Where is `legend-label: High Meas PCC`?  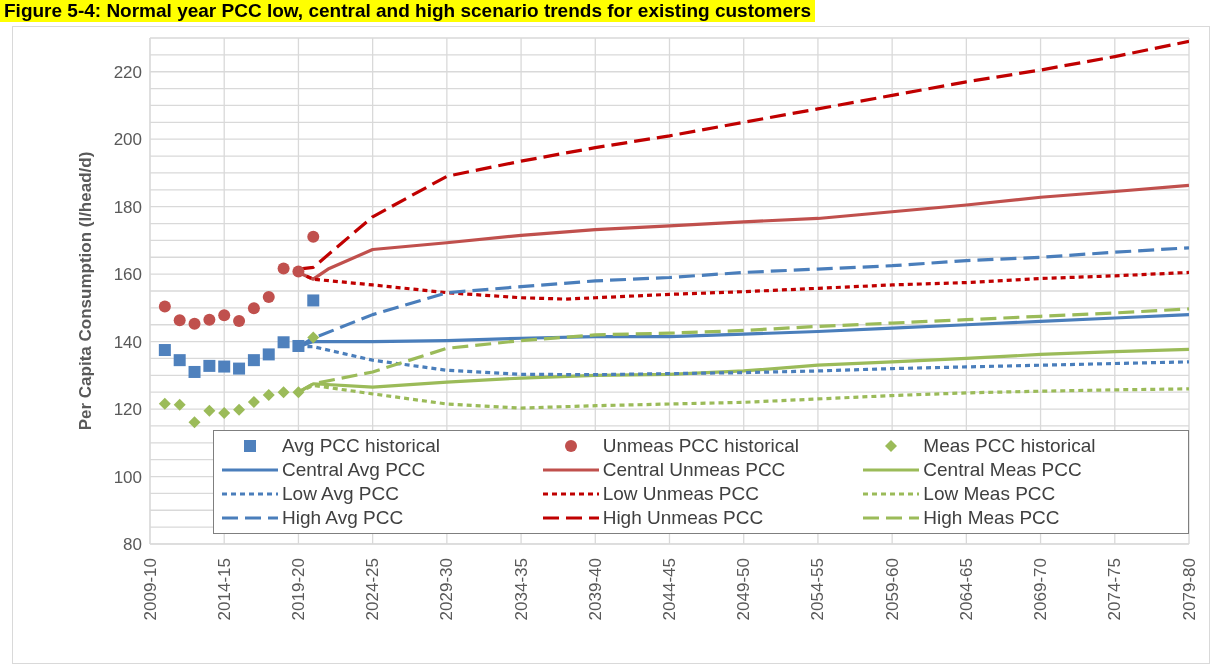 legend-label: High Meas PCC is located at coordinates (991, 518).